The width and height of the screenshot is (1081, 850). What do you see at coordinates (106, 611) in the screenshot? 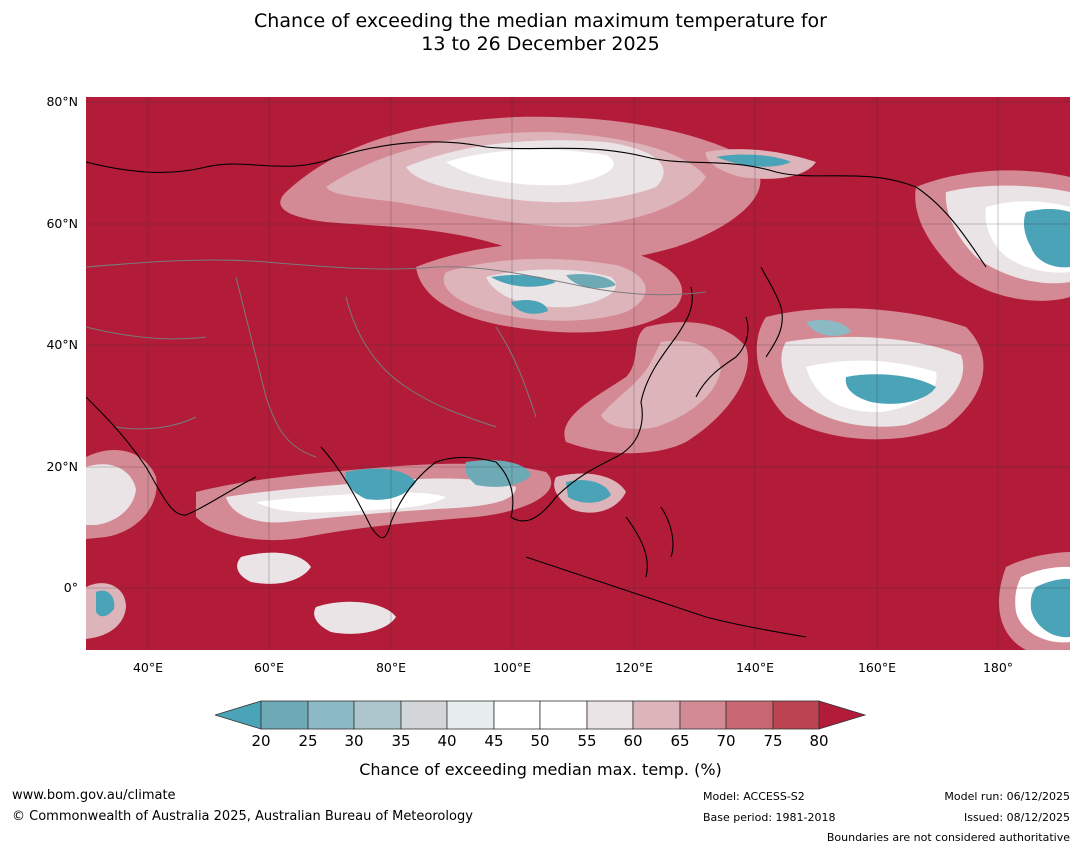
I see `east-africa-neutral-zone` at bounding box center [106, 611].